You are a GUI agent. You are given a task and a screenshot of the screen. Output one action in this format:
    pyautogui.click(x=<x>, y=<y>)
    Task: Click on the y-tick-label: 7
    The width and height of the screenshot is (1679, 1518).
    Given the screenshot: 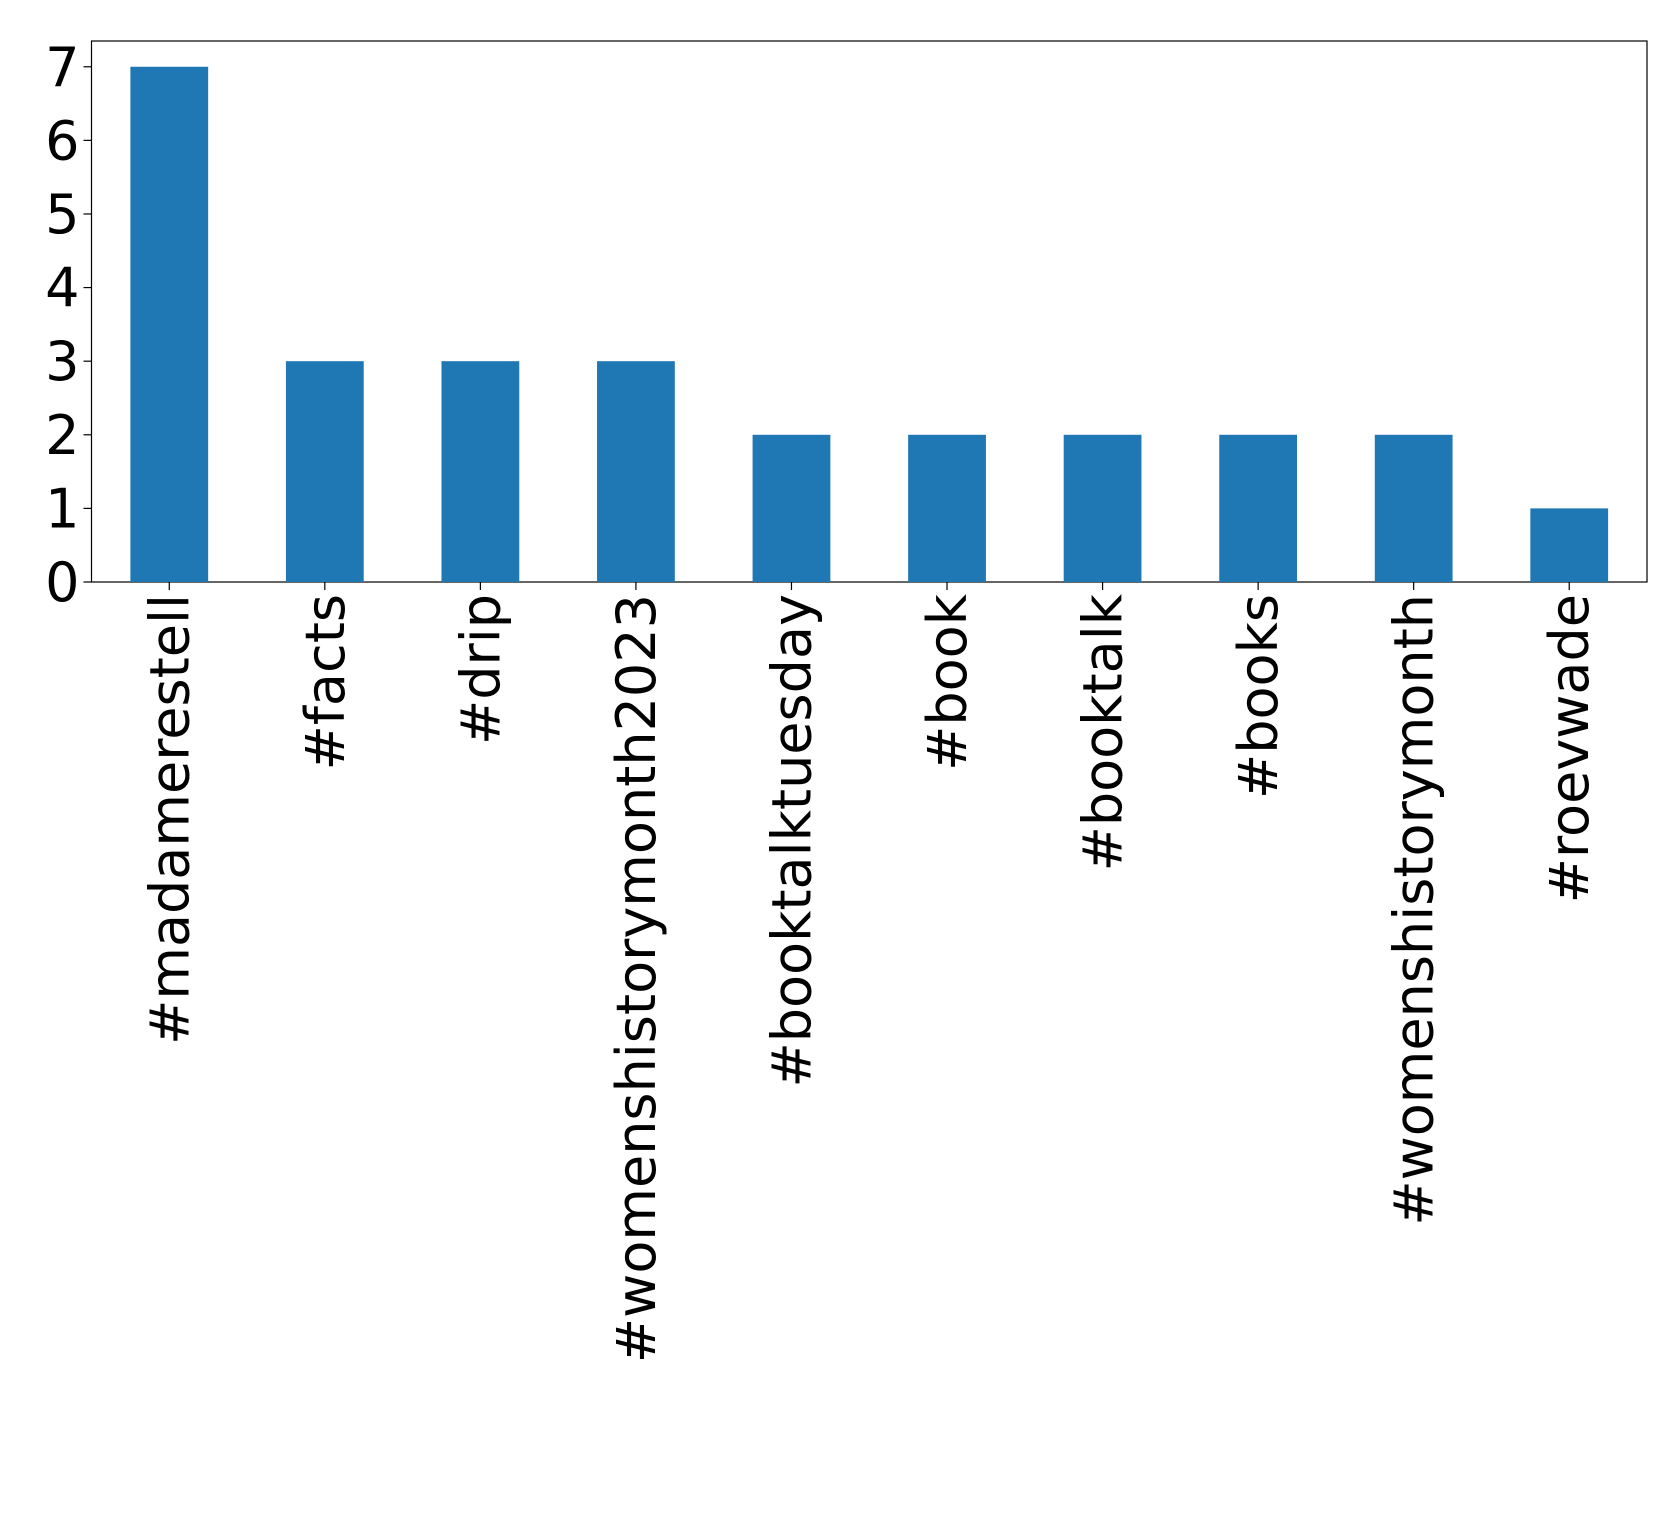 What is the action you would take?
    pyautogui.click(x=62, y=67)
    